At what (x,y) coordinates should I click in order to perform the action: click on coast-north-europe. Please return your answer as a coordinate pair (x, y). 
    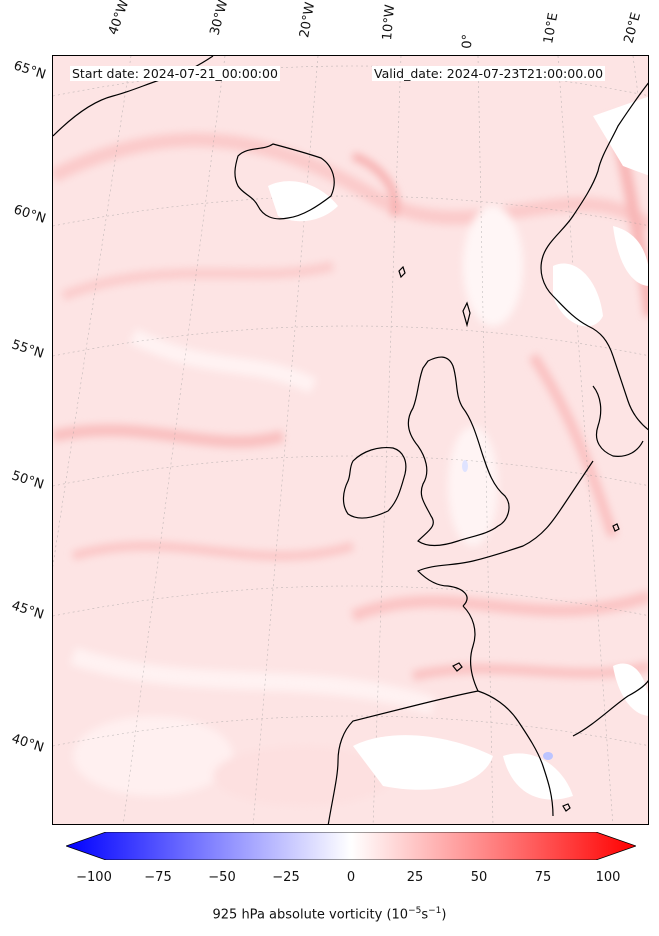
    Looking at the image, I should click on (505, 533).